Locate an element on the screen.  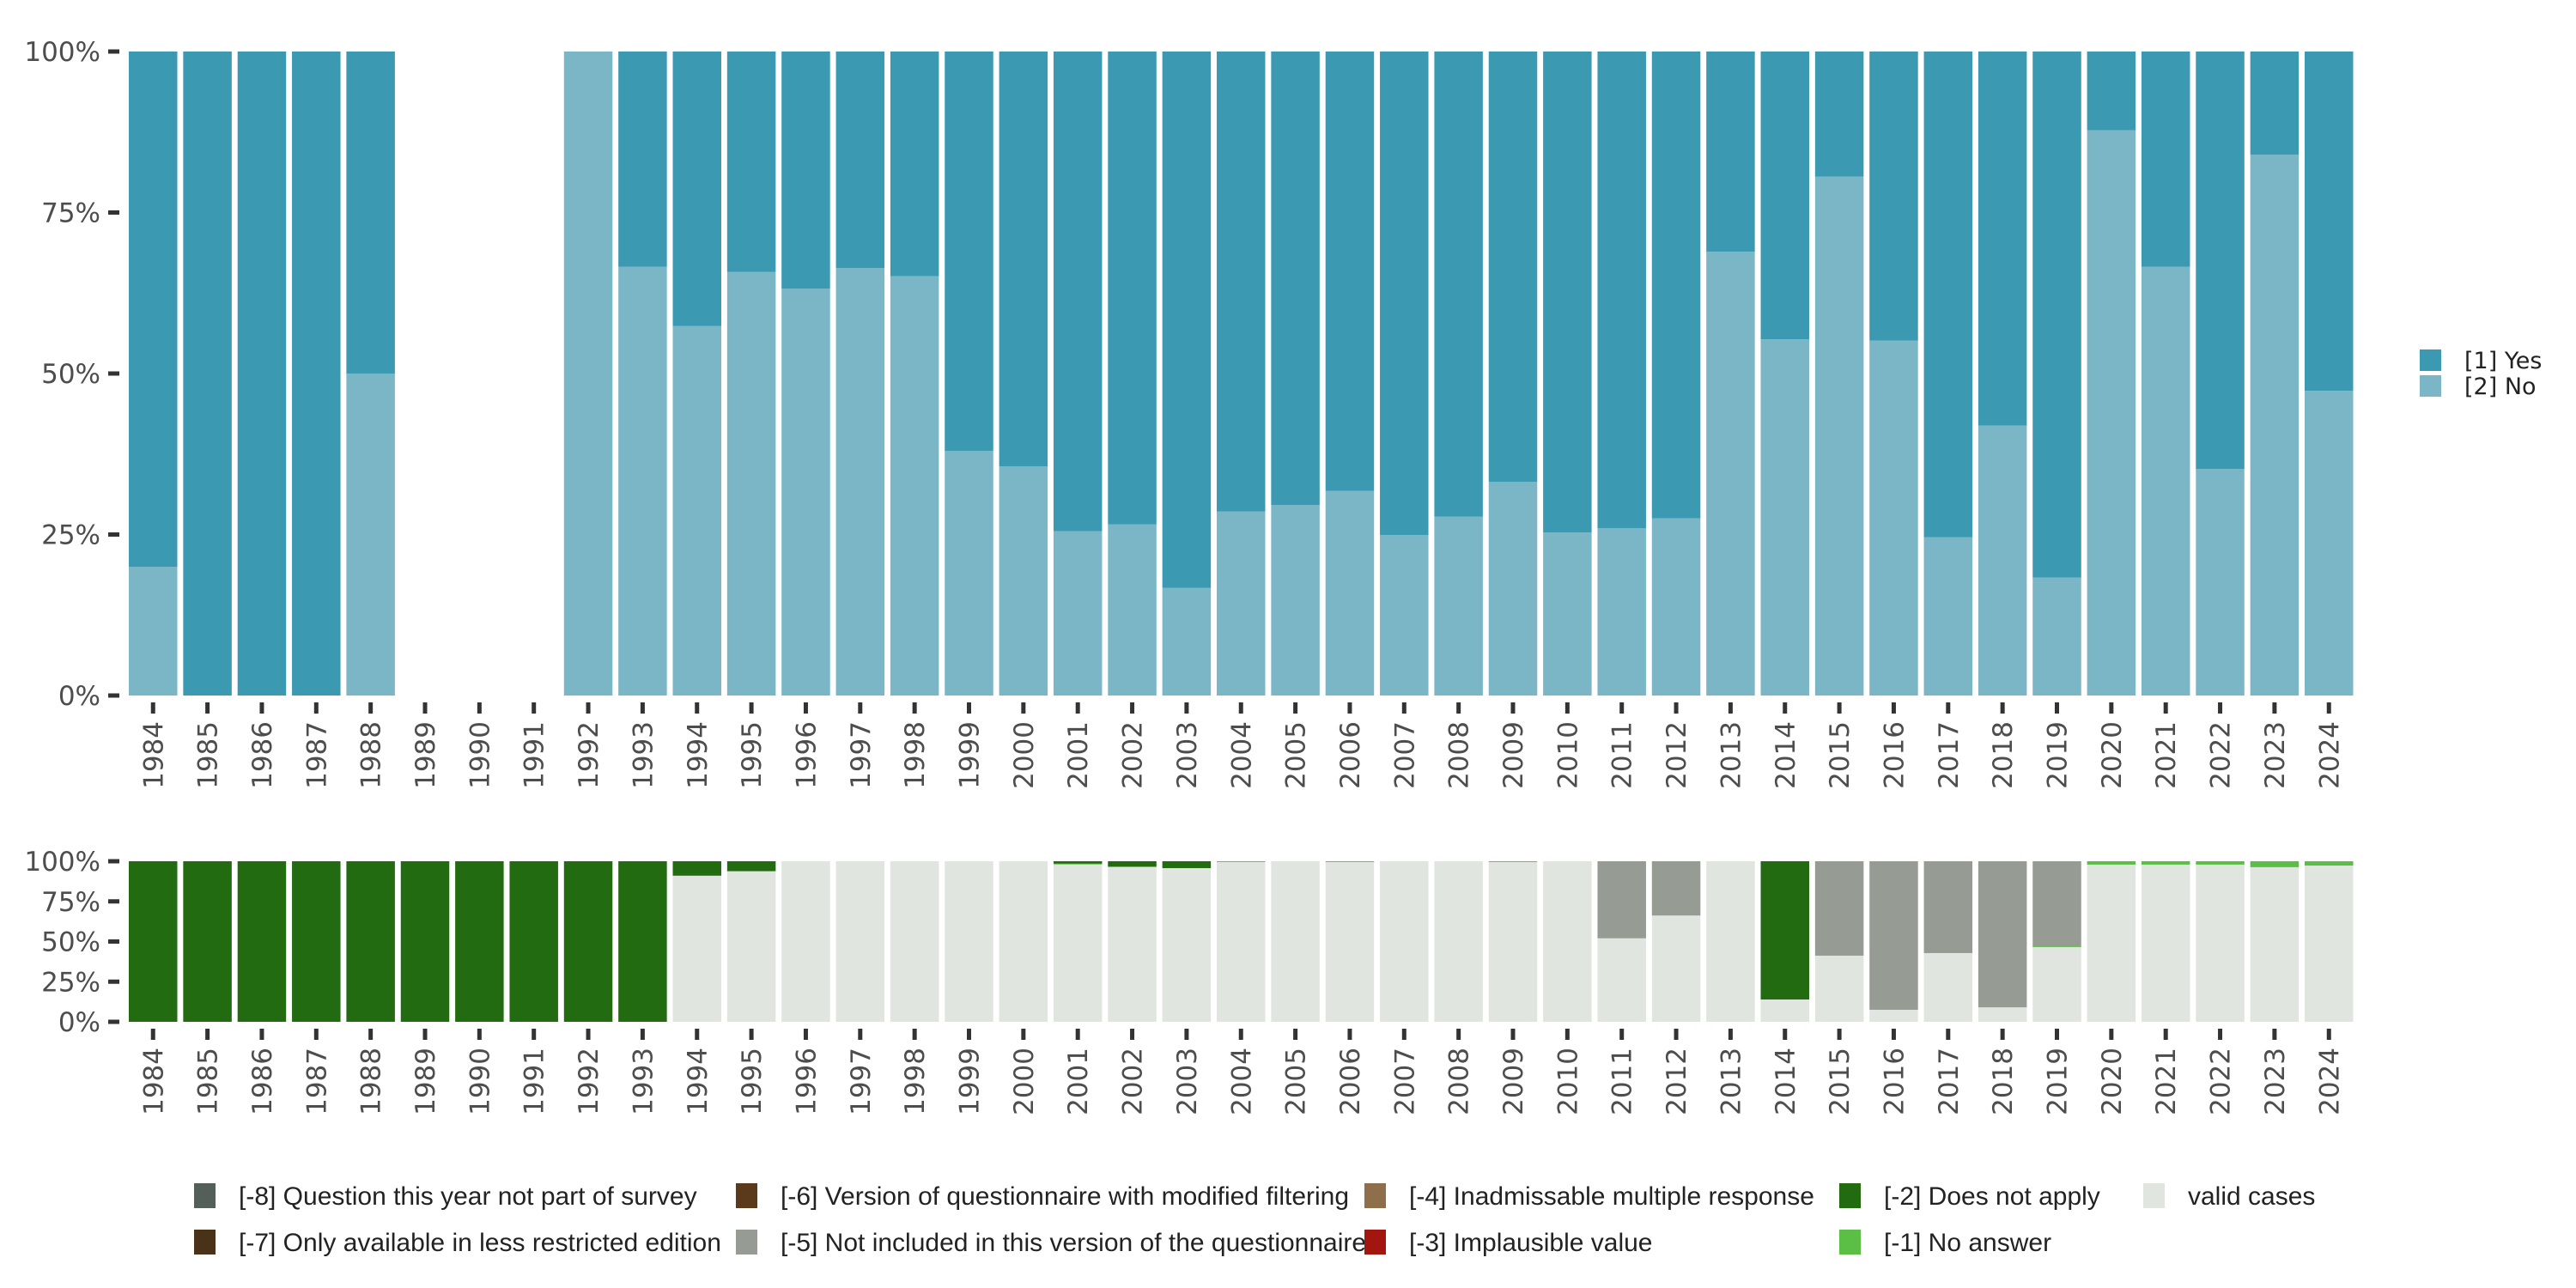
bar-segment-2018-1-yes is located at coordinates (2003, 239).